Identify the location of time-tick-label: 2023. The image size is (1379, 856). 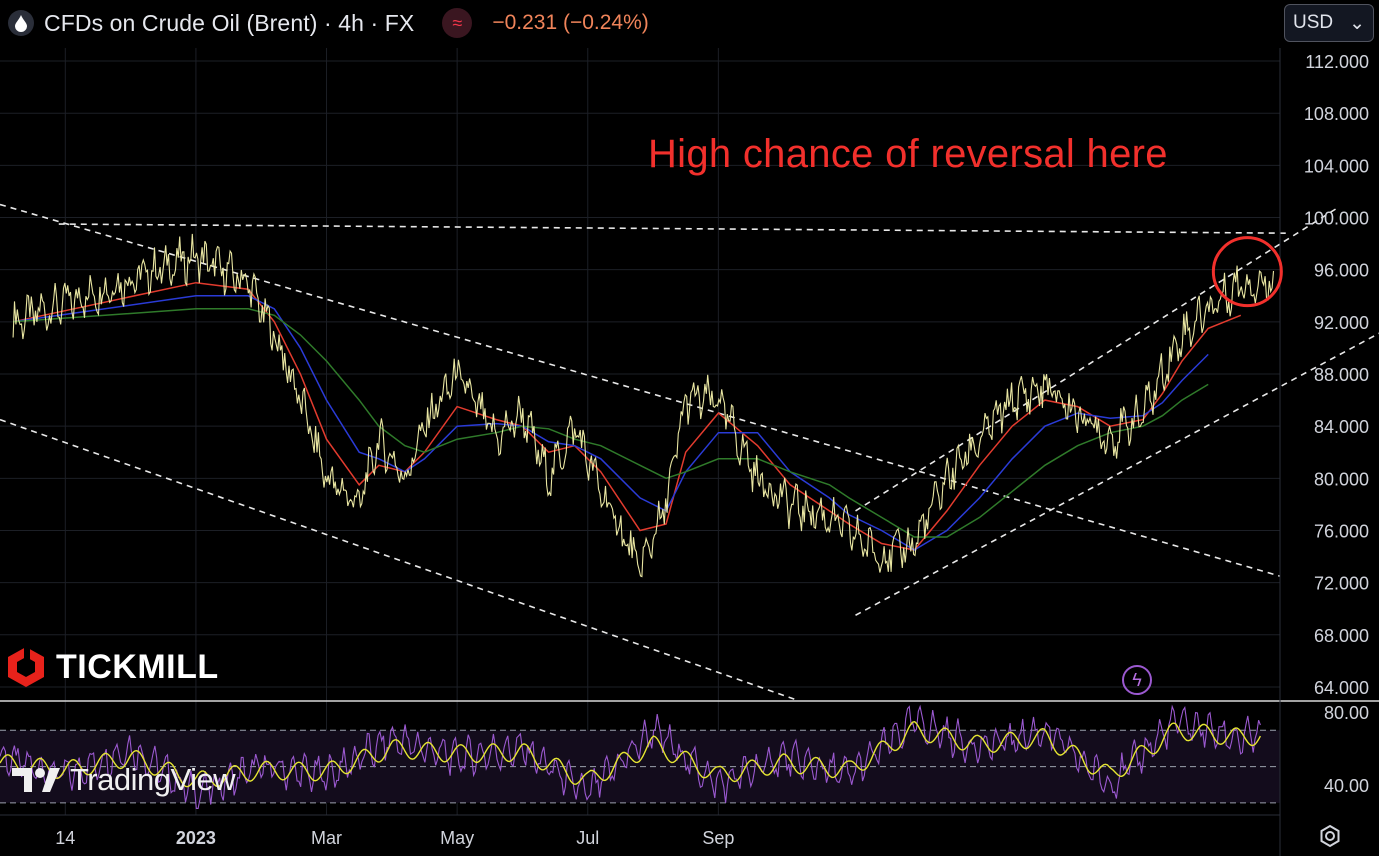
(196, 838).